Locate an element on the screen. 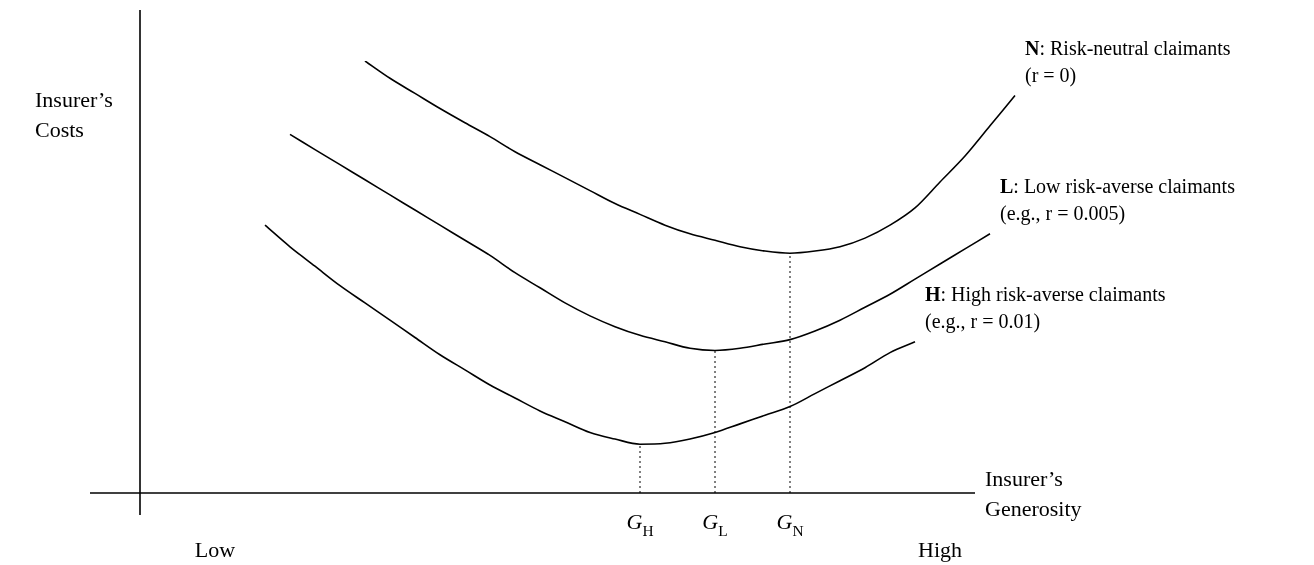  y-axis-title: Insurer’s Costs is located at coordinates (74, 114).